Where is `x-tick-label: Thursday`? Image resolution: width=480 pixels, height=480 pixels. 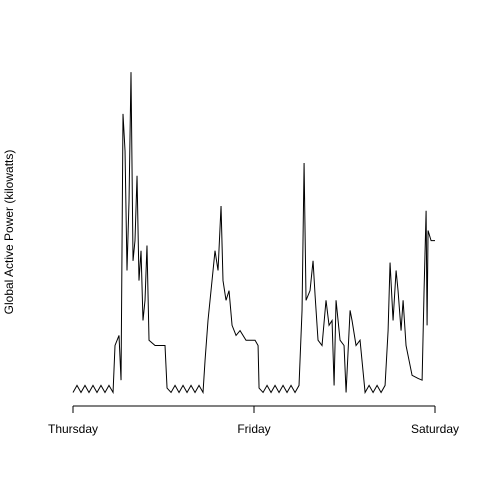
x-tick-label: Thursday is located at coordinates (73, 429).